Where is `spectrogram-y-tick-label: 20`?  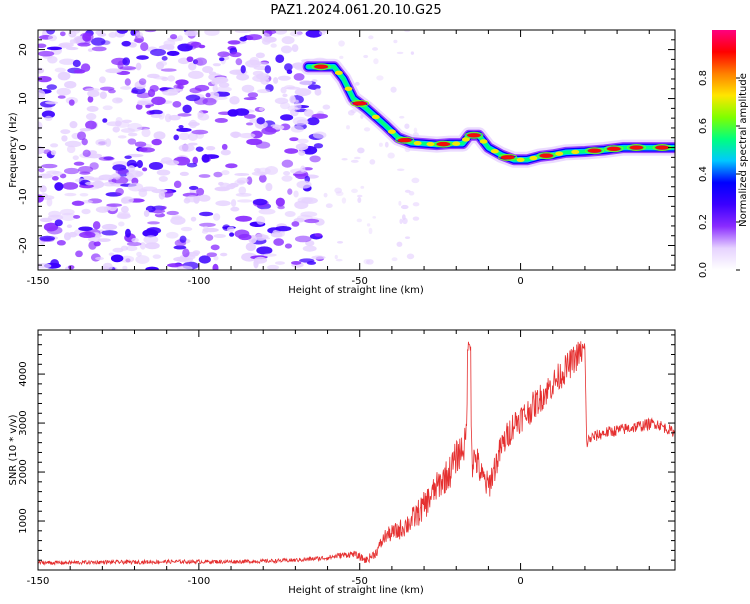 spectrogram-y-tick-label: 20 is located at coordinates (23, 49).